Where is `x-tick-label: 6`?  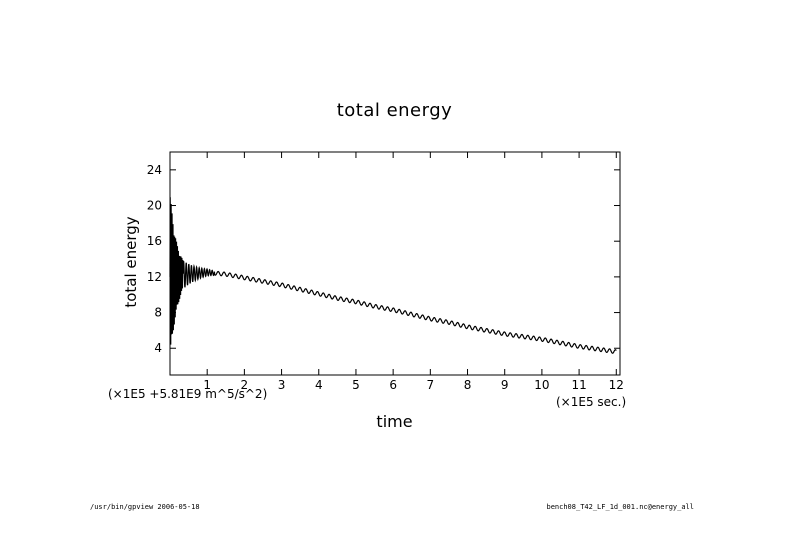
x-tick-label: 6 is located at coordinates (393, 385).